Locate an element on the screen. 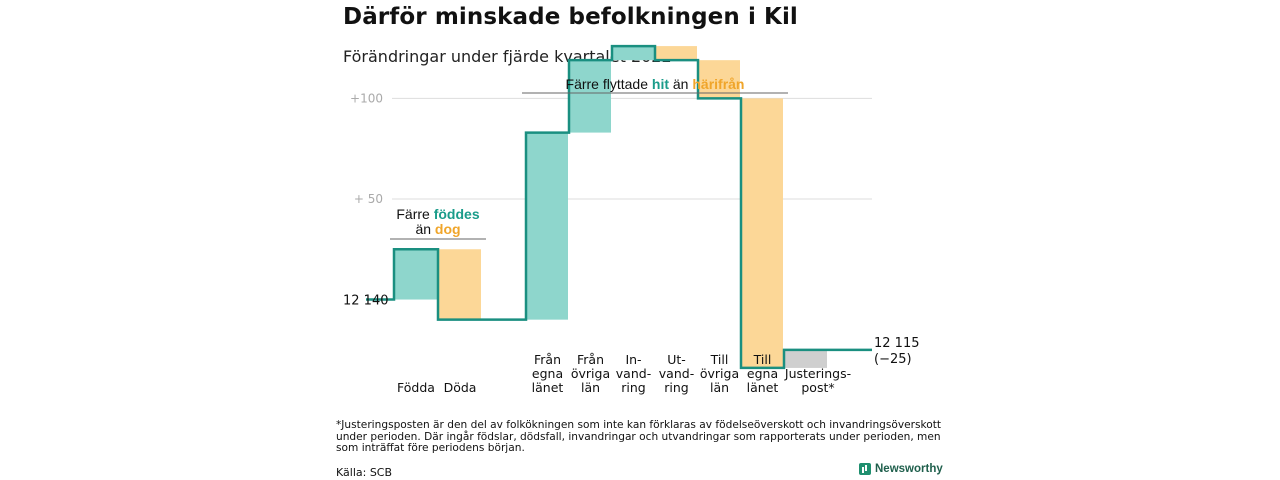 This screenshot has height=480, width=1280. newsworthy-logo: Newsworthy is located at coordinates (901, 469).